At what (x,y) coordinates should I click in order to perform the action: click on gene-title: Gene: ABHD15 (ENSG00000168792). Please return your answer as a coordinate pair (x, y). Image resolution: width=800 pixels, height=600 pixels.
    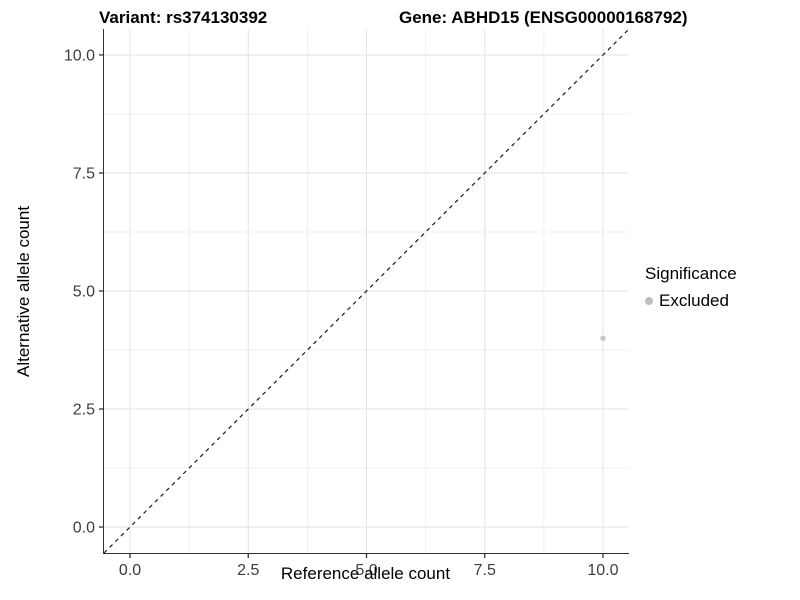
    Looking at the image, I should click on (543, 17).